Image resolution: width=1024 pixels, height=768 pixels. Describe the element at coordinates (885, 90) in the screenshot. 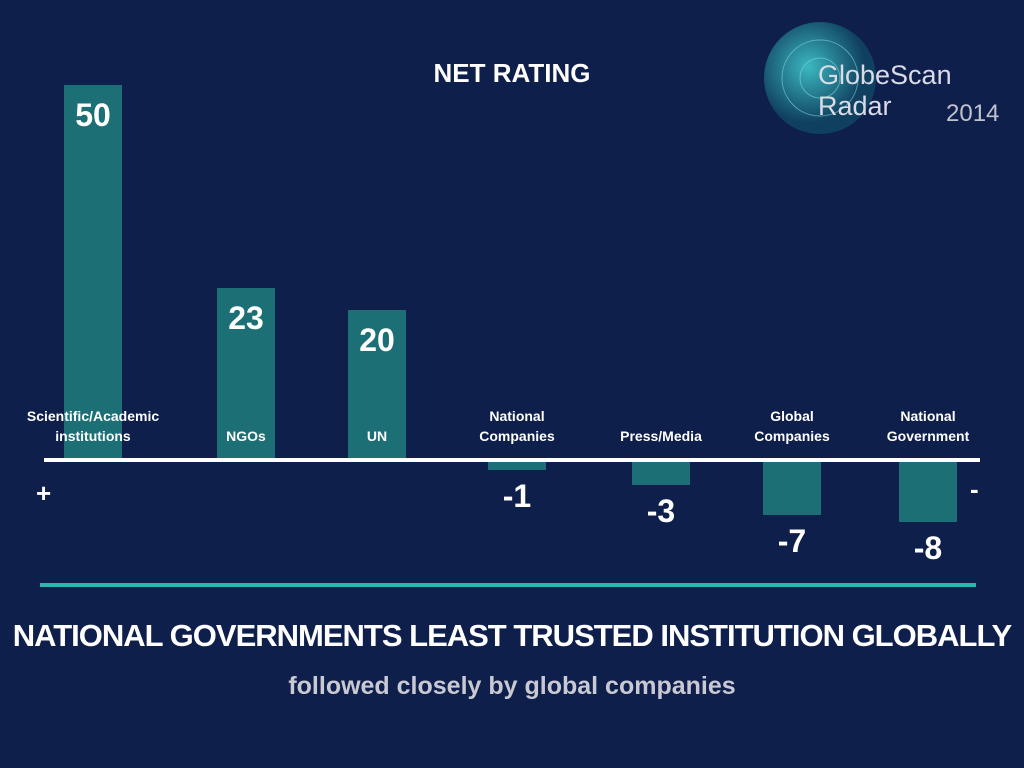

I see `logo-name: GlobeScan Radar` at that location.